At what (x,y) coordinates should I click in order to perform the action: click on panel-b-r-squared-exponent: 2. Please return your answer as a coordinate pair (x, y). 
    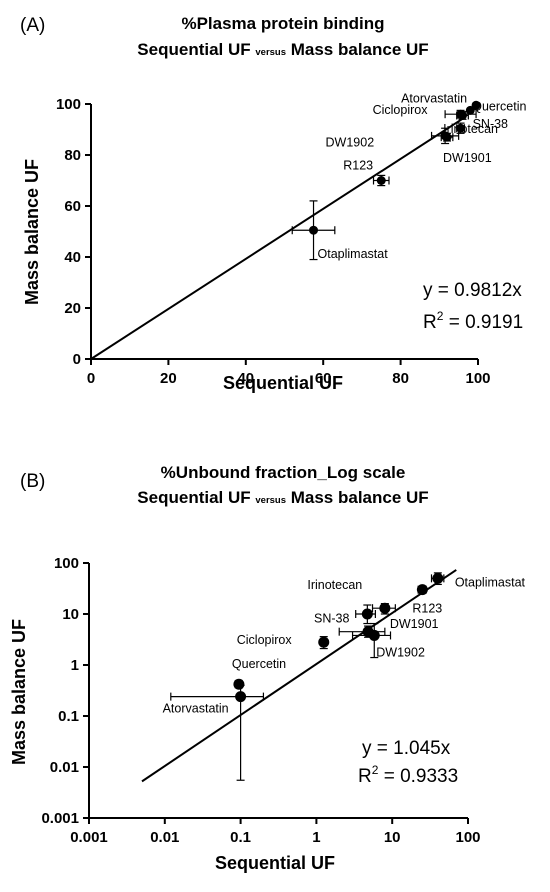
    Looking at the image, I should click on (375, 770).